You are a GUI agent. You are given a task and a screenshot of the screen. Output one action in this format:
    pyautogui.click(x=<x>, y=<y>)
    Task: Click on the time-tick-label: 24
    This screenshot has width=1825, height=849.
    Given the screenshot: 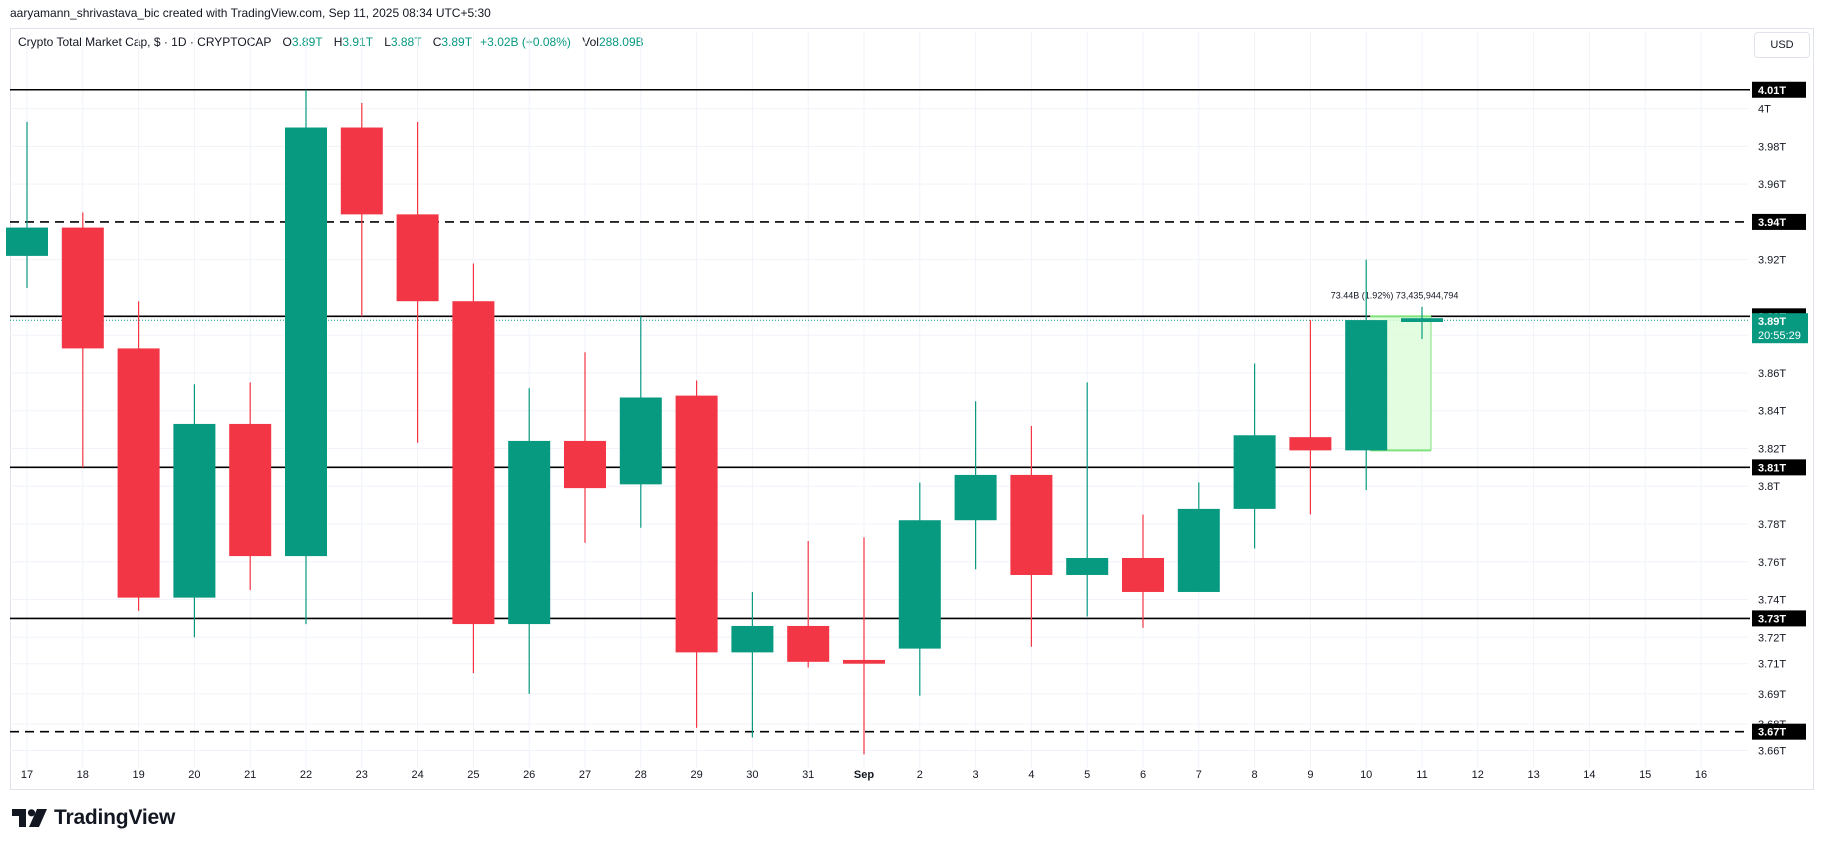 What is the action you would take?
    pyautogui.click(x=417, y=775)
    